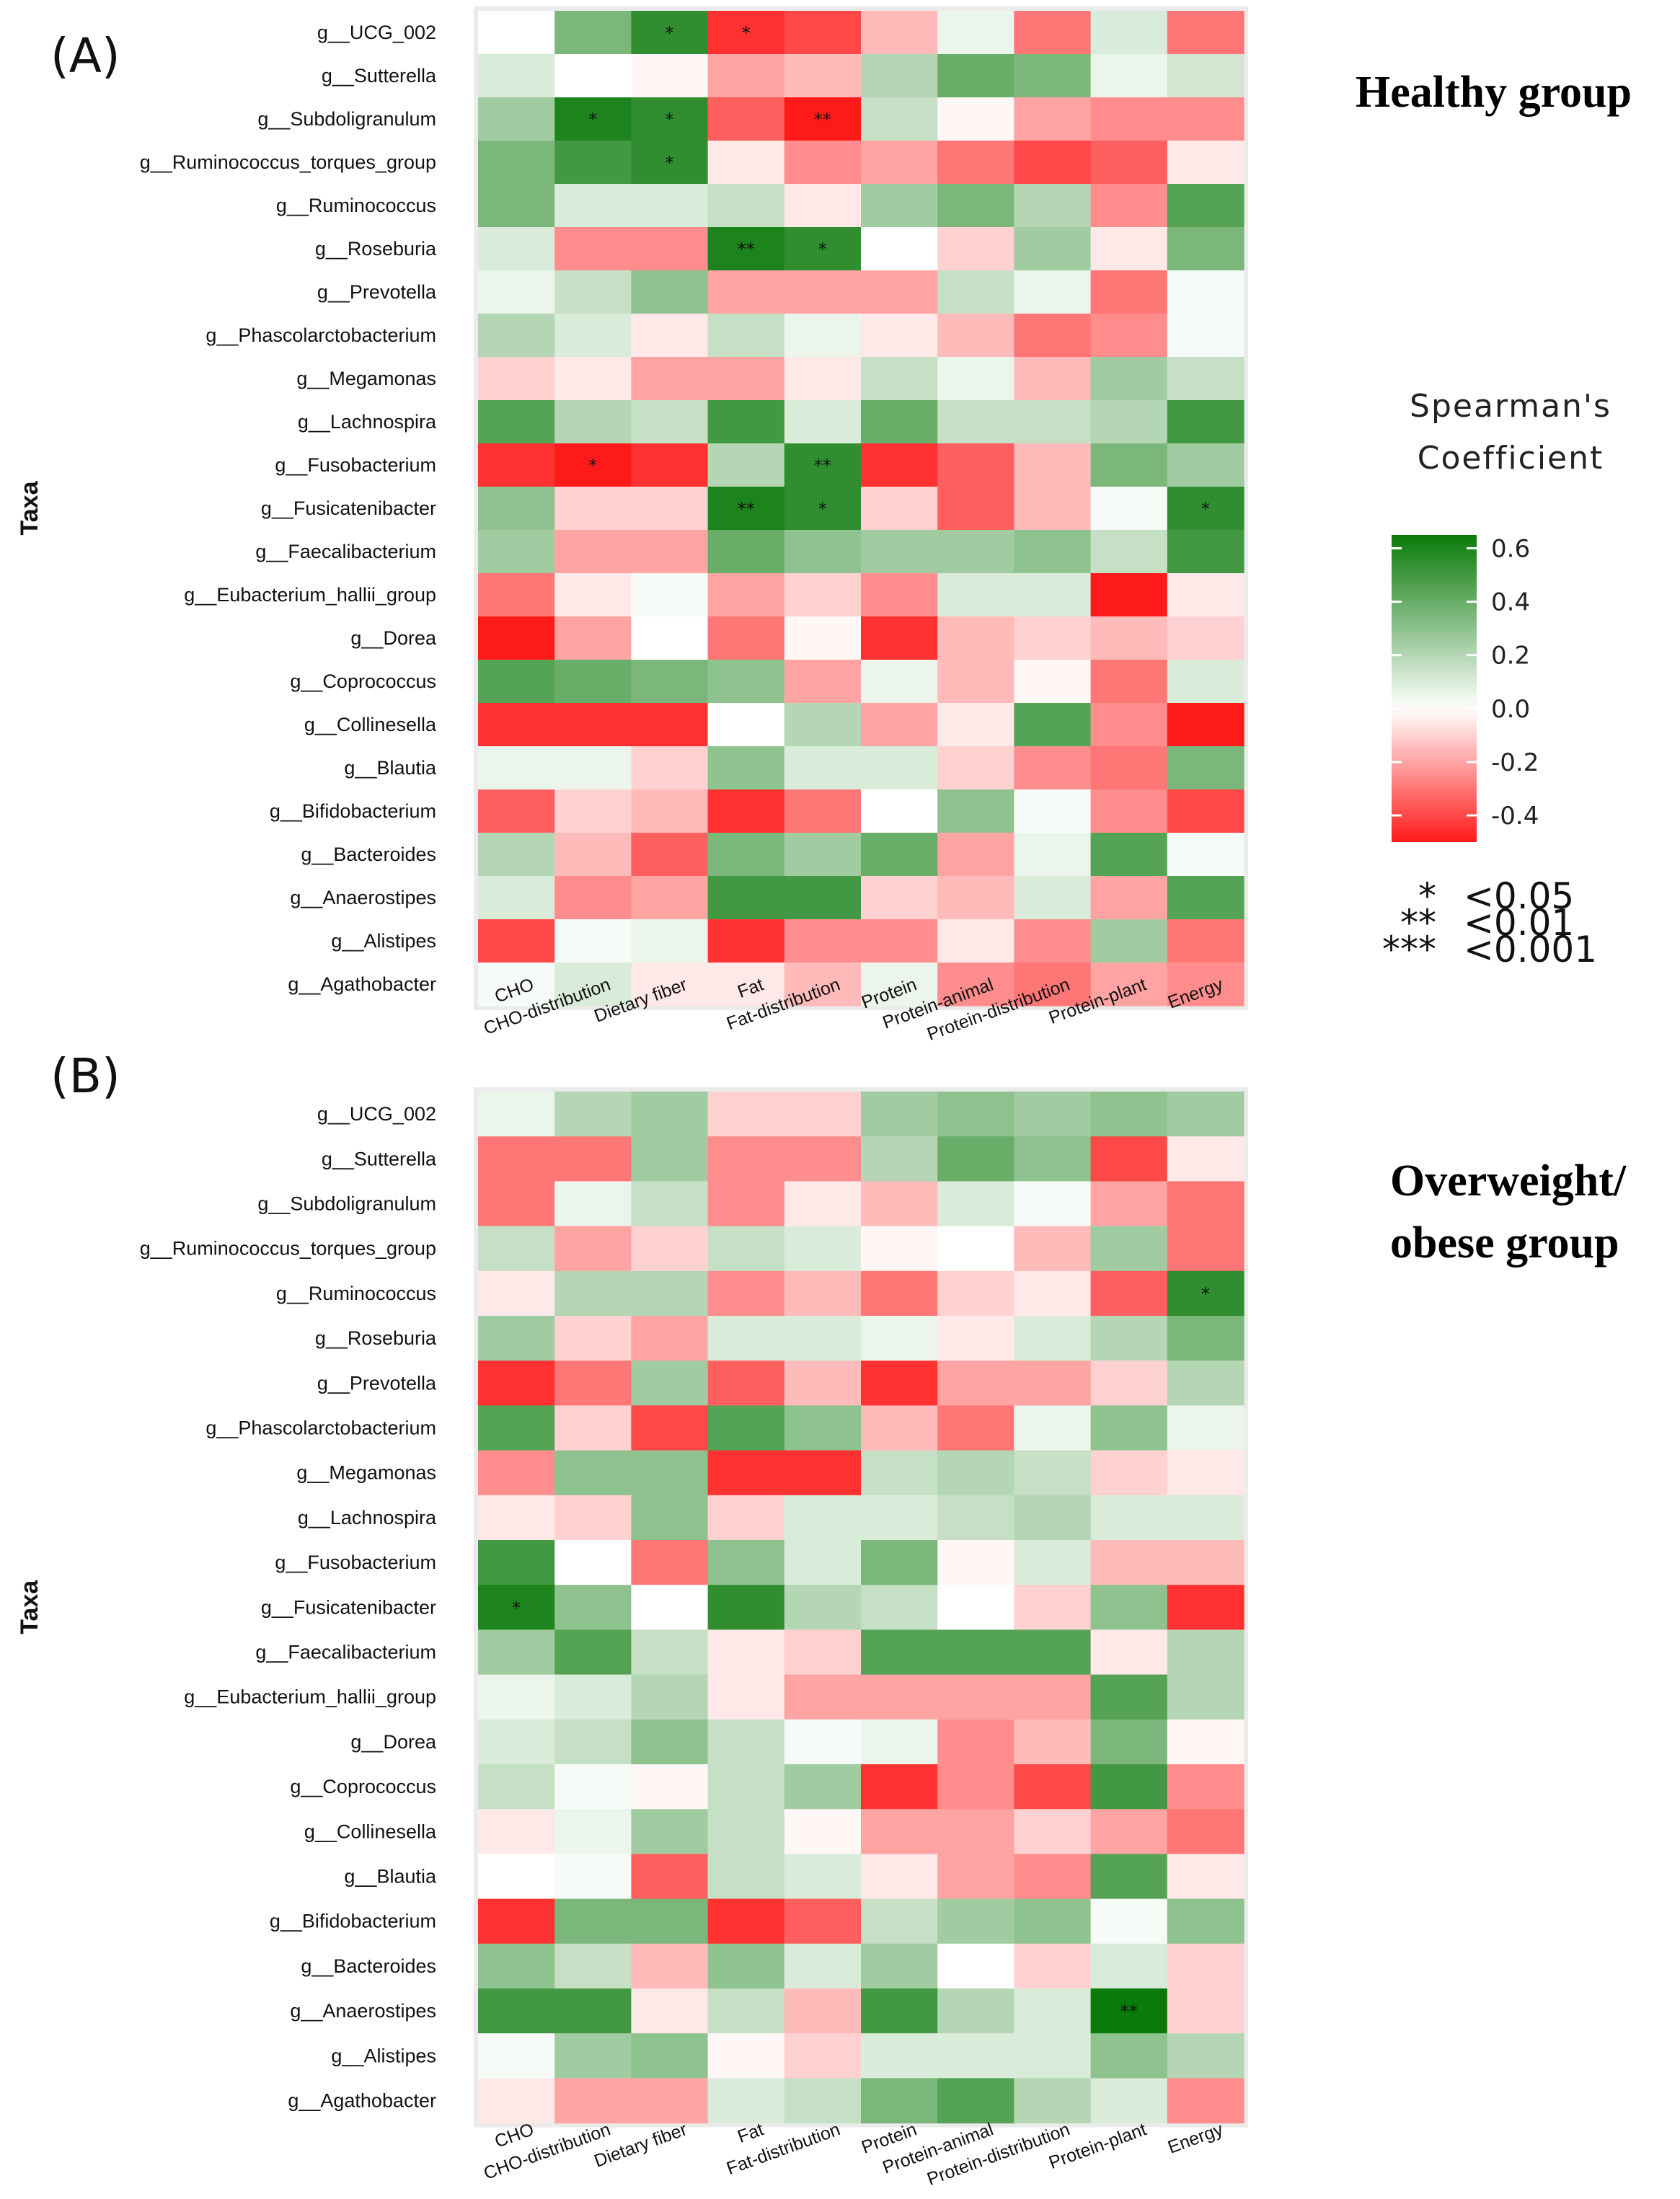 The height and width of the screenshot is (2199, 1680). I want to click on row-label: g__Phascolarctobacterium, so click(320, 335).